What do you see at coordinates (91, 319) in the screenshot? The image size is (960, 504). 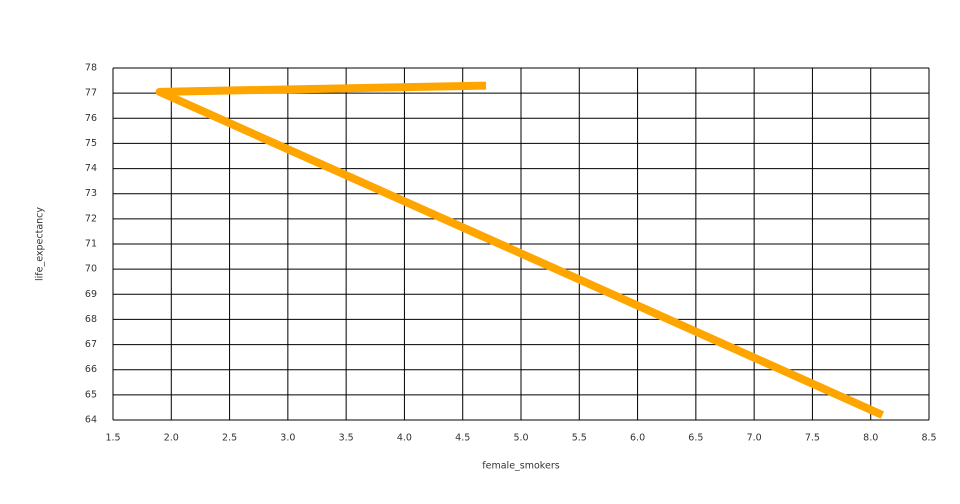 I see `y-tick-label: 68` at bounding box center [91, 319].